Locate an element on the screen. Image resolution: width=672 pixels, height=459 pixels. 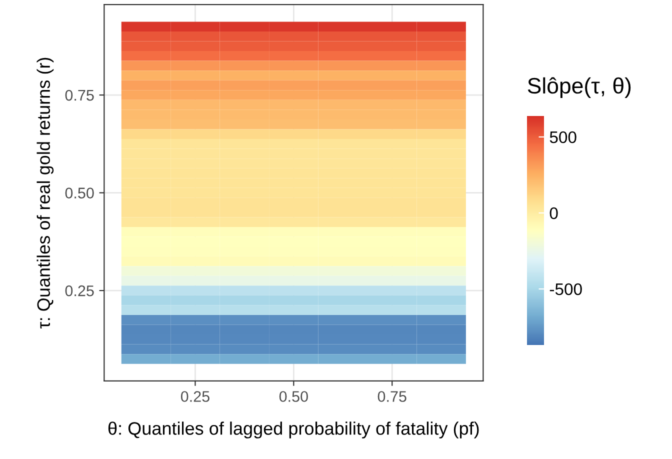
x-tick-label: 0.75 is located at coordinates (392, 396).